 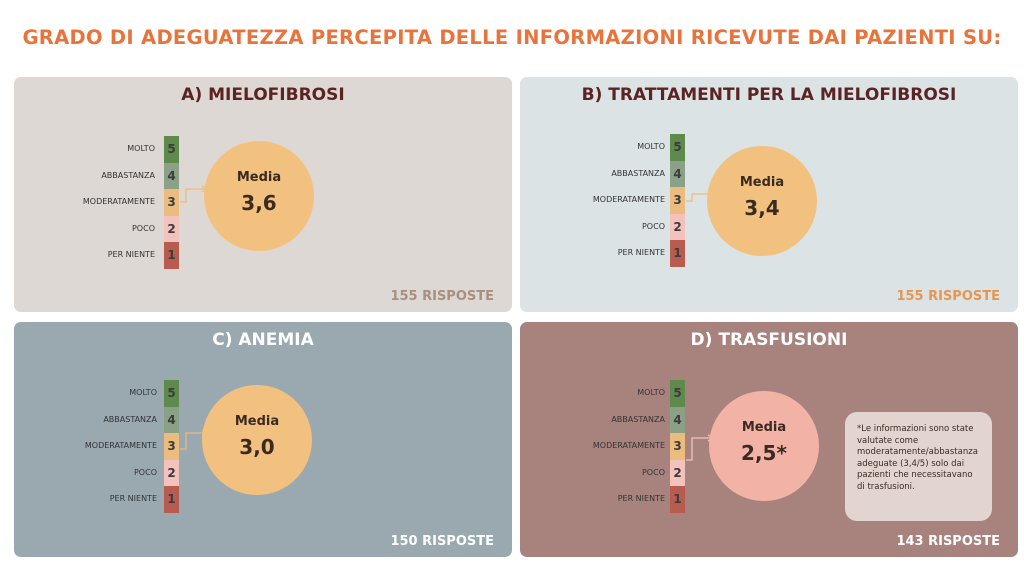 I want to click on media-circle: Media 2,5*, so click(x=764, y=446).